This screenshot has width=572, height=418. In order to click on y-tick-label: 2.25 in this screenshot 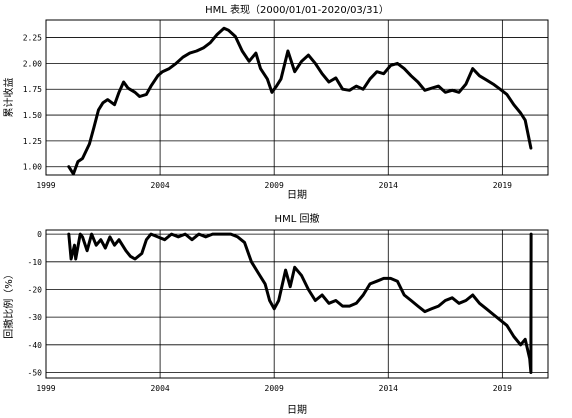, I will do `click(32, 38)`.